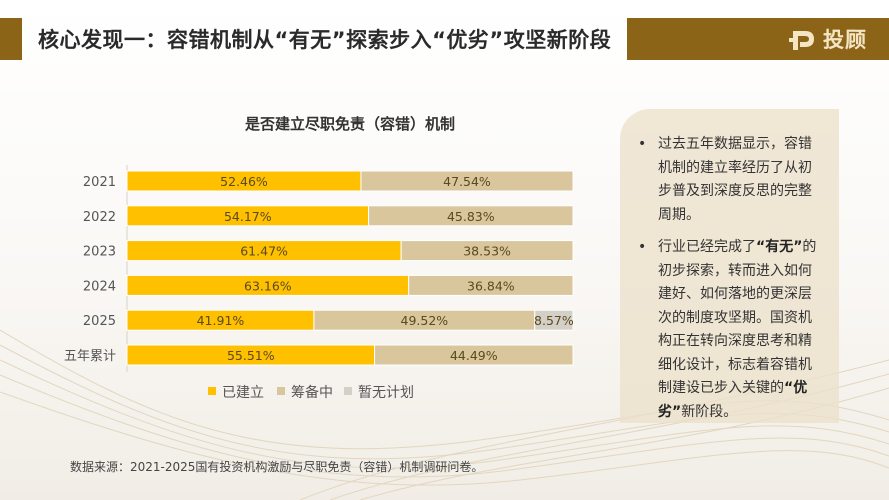 The width and height of the screenshot is (889, 500). I want to click on category-label: 五年累计, so click(90, 356).